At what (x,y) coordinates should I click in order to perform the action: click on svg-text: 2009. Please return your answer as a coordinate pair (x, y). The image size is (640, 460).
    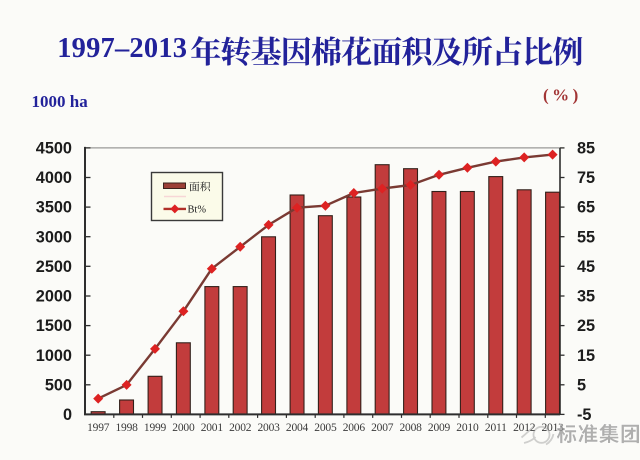
    Looking at the image, I should click on (439, 428).